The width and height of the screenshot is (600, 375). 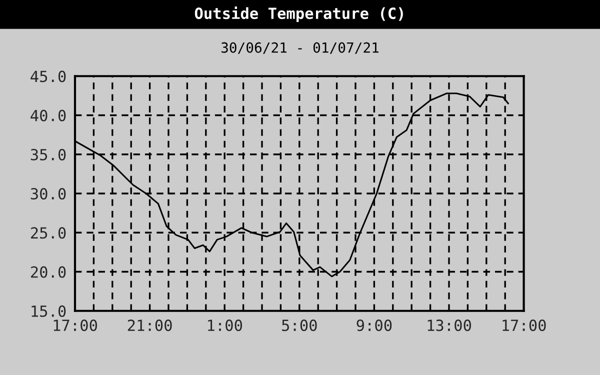 I want to click on y-tick-label: 40.0, so click(x=48, y=116).